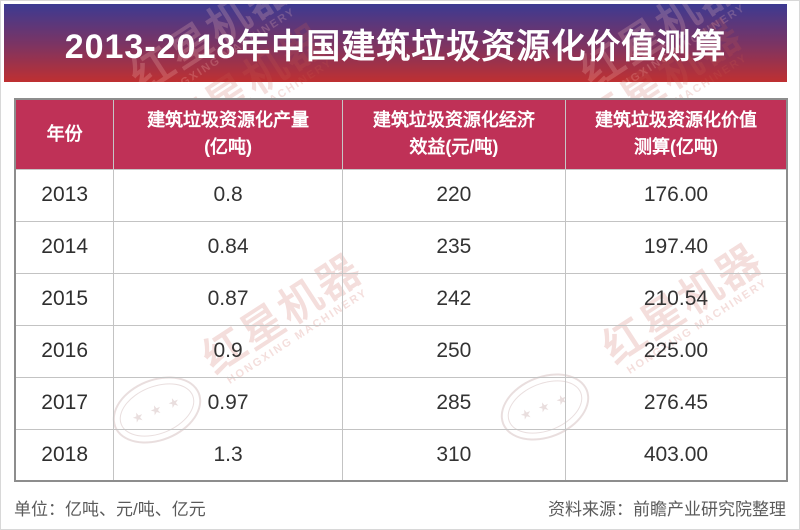  Describe the element at coordinates (228, 247) in the screenshot. I see `cell-output: 0.84` at that location.